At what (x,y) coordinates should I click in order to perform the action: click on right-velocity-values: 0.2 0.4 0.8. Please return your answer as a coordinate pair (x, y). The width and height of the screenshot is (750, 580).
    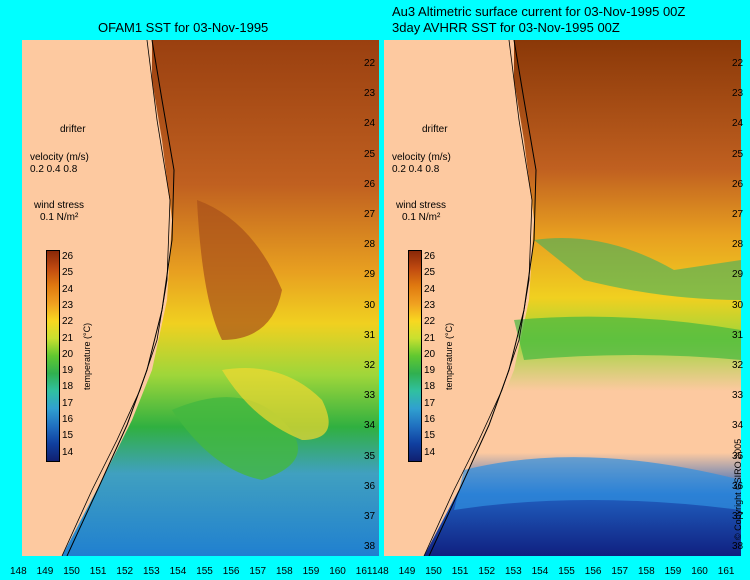
    Looking at the image, I should click on (416, 169).